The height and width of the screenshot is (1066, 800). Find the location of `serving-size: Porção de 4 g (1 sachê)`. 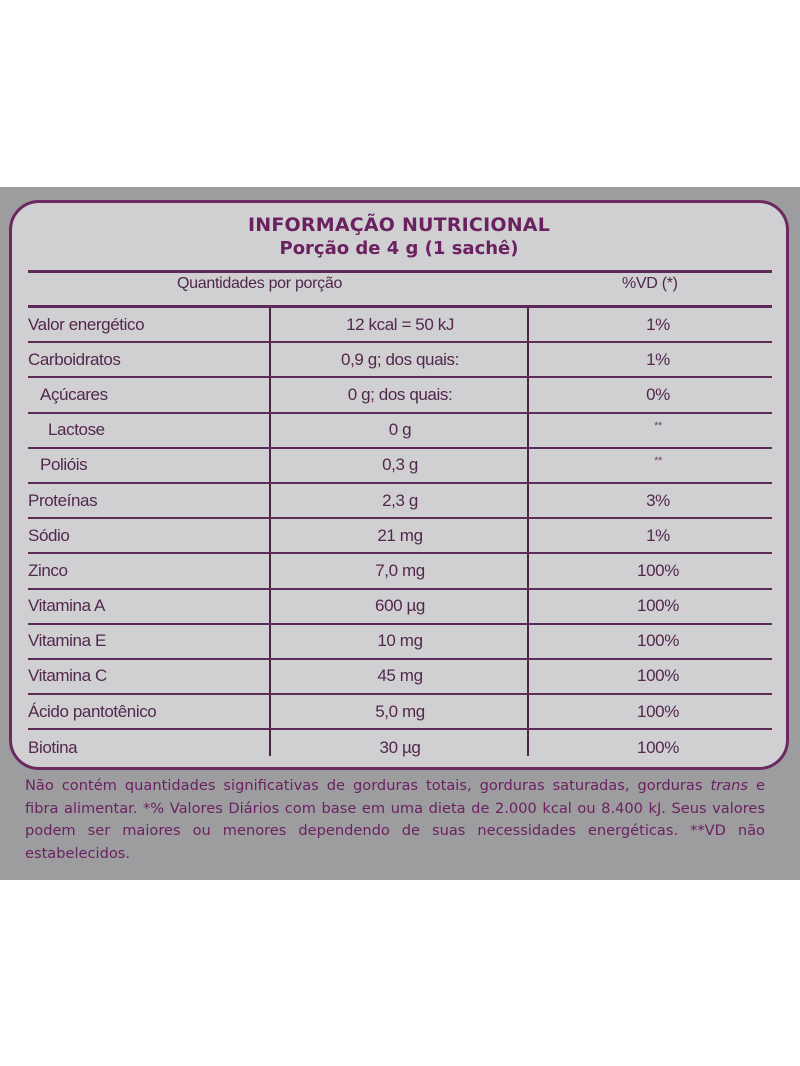

serving-size: Porção de 4 g (1 sachê) is located at coordinates (399, 248).